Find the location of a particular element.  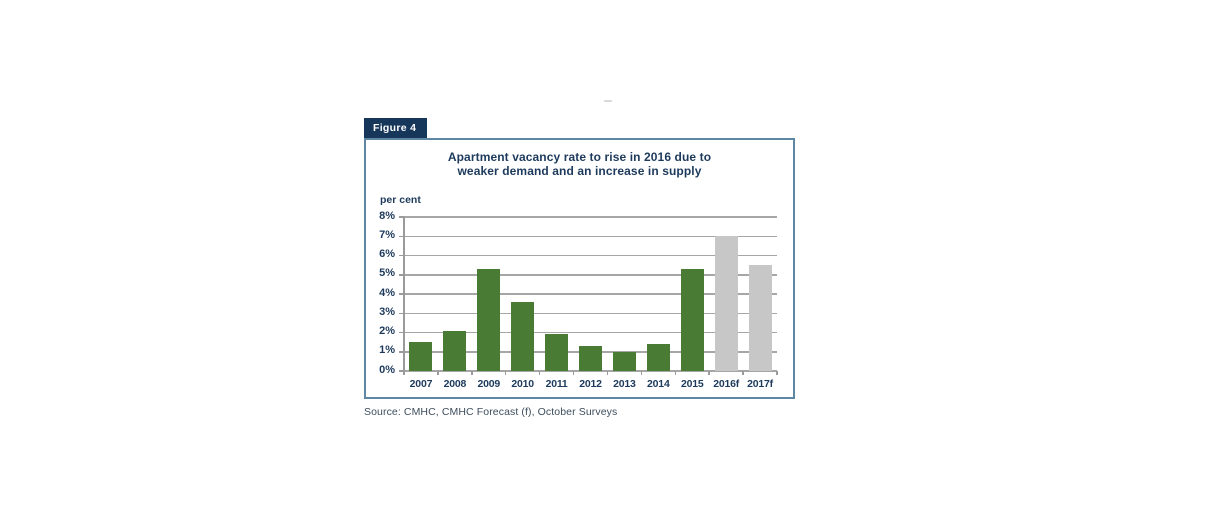

x-tick-label: 2017f is located at coordinates (760, 384).